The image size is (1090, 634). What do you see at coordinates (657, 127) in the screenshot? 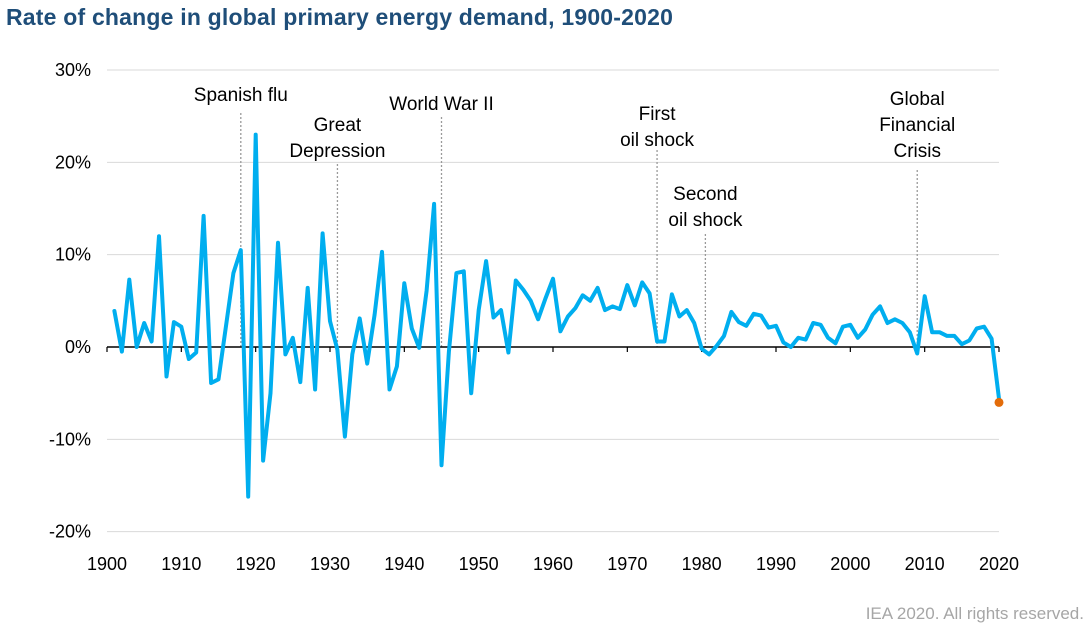
I see `annotation-label: First oil shock` at bounding box center [657, 127].